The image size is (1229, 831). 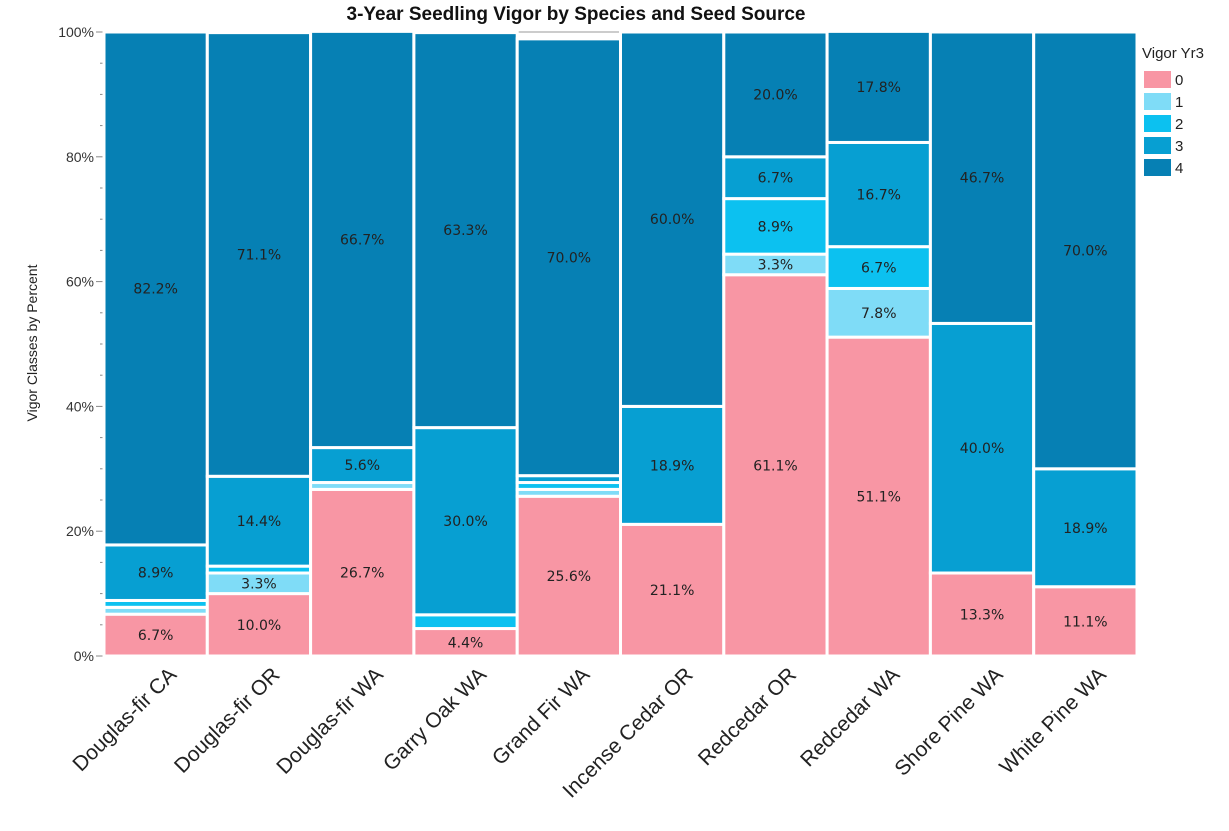 I want to click on x-tick-label: Grand Fir WA, so click(x=541, y=716).